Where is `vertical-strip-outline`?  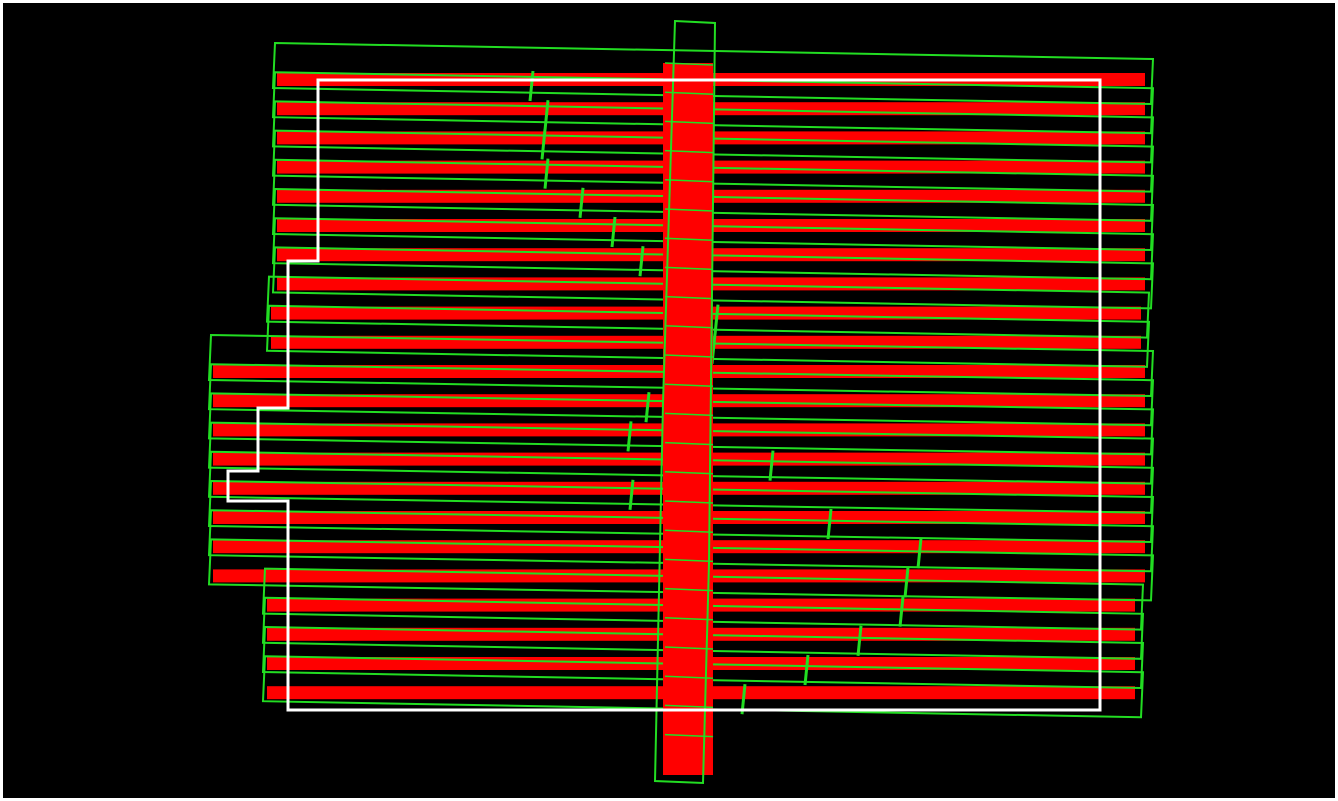 vertical-strip-outline is located at coordinates (685, 402).